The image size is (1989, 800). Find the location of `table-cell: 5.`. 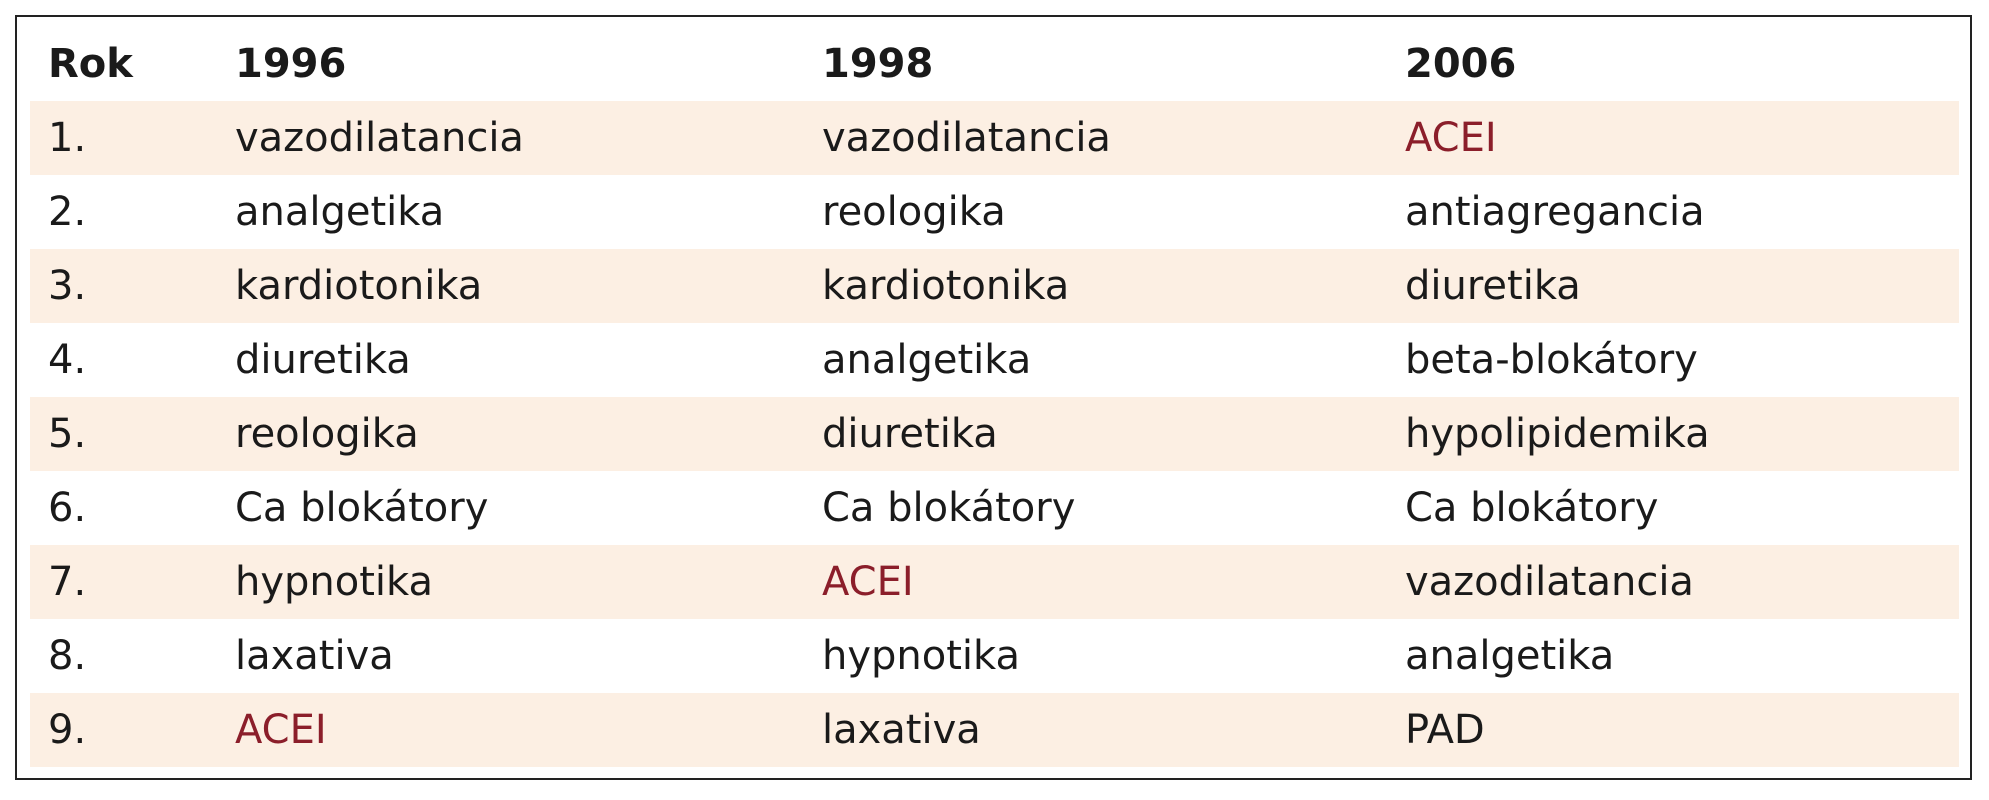

table-cell: 5. is located at coordinates (67, 434).